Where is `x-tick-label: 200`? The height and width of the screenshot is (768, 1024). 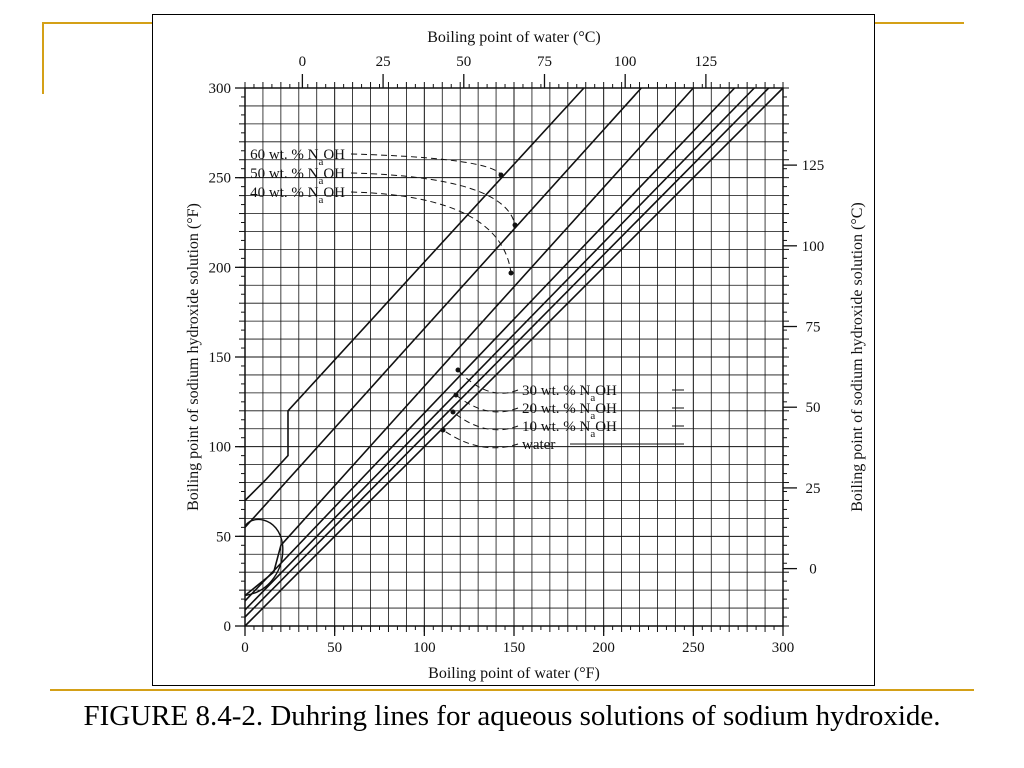
x-tick-label: 200 is located at coordinates (603, 648).